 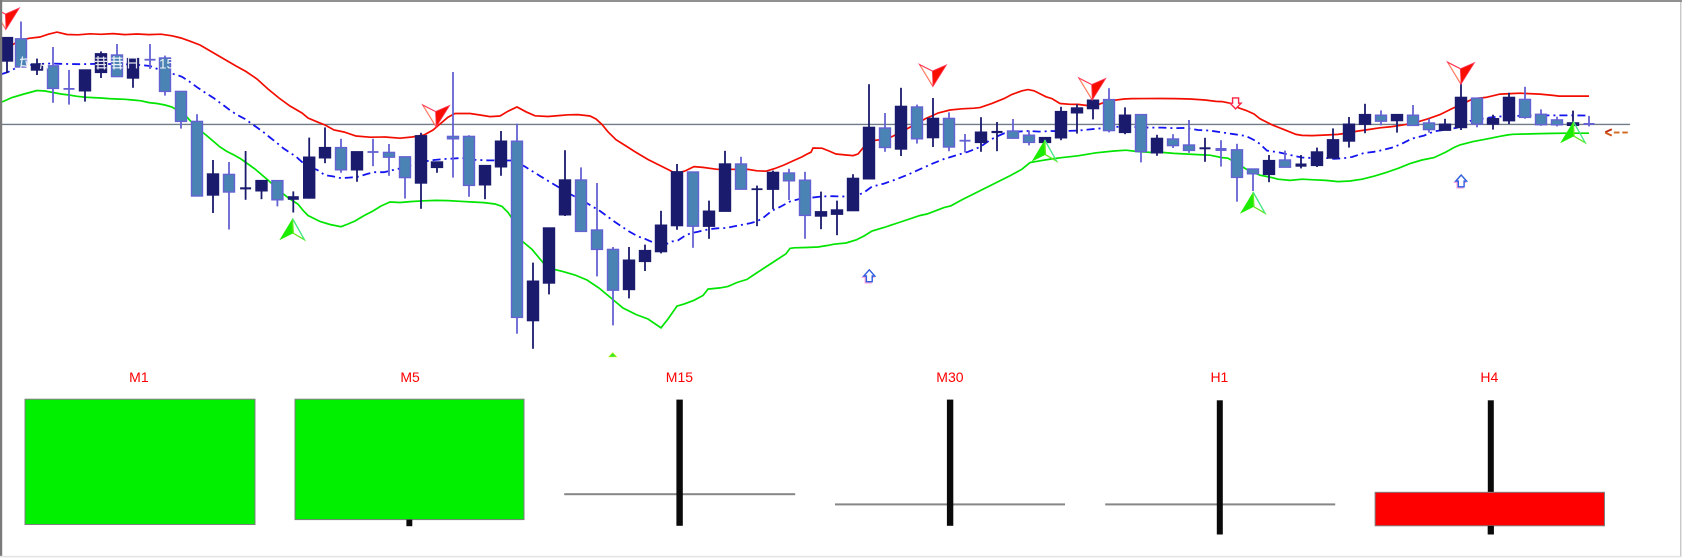 What do you see at coordinates (166, 64) in the screenshot?
I see `svg-text: 15` at bounding box center [166, 64].